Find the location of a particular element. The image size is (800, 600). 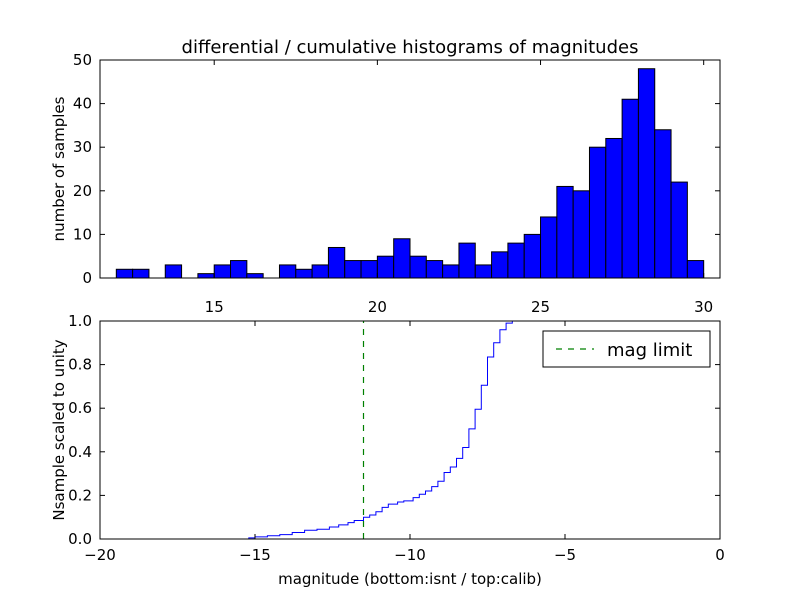

cumulative-y-tick-label: 0.4 is located at coordinates (80, 452).